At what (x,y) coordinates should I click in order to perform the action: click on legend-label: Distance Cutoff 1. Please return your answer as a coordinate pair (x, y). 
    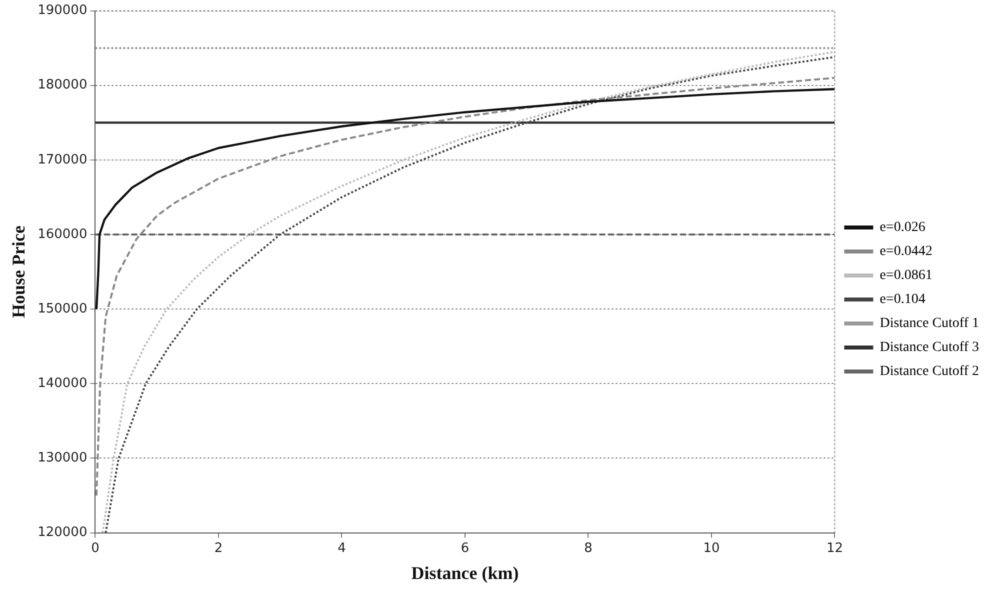
    Looking at the image, I should click on (930, 324).